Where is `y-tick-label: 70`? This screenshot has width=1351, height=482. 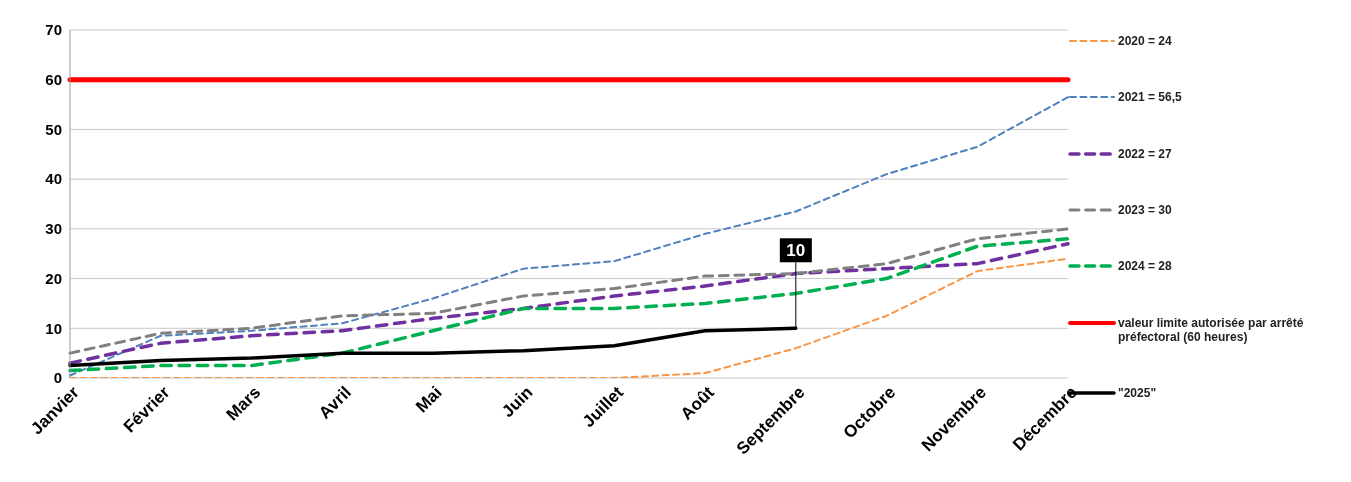
y-tick-label: 70 is located at coordinates (53, 30).